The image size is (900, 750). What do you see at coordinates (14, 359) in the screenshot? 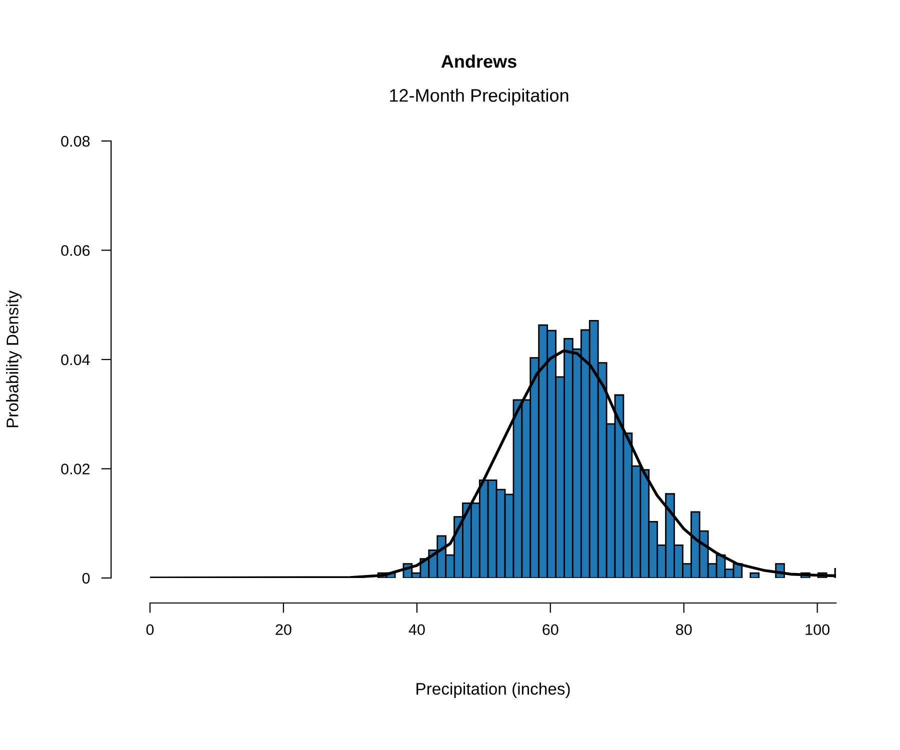
I see `y-axis-title: Probability Density` at bounding box center [14, 359].